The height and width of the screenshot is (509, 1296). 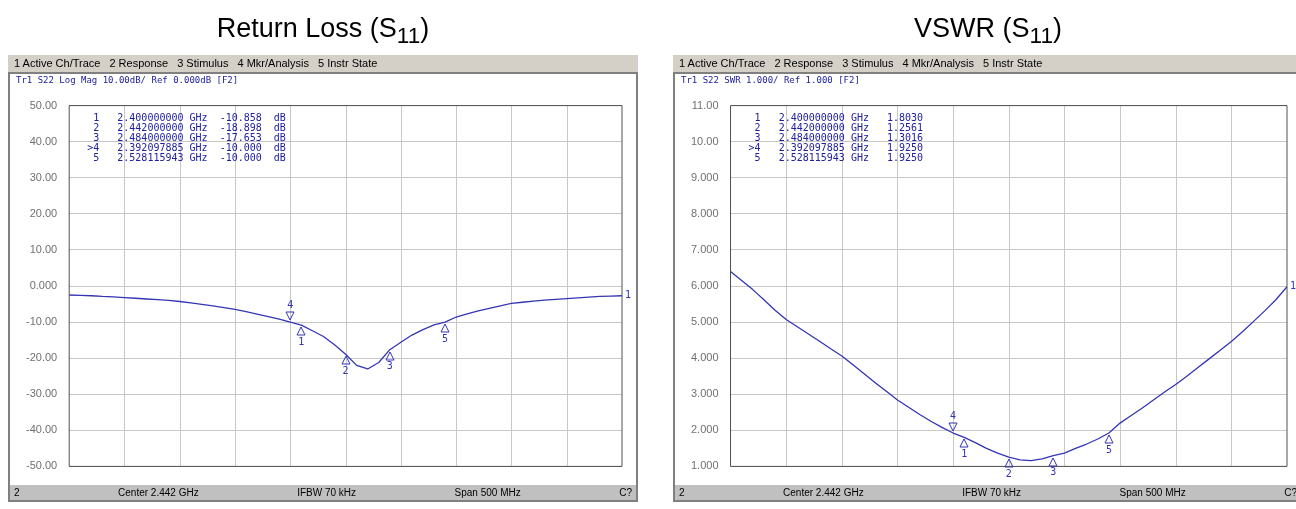 I want to click on annotation: >4 2.392097885 GHz 1.9250, so click(x=836, y=148).